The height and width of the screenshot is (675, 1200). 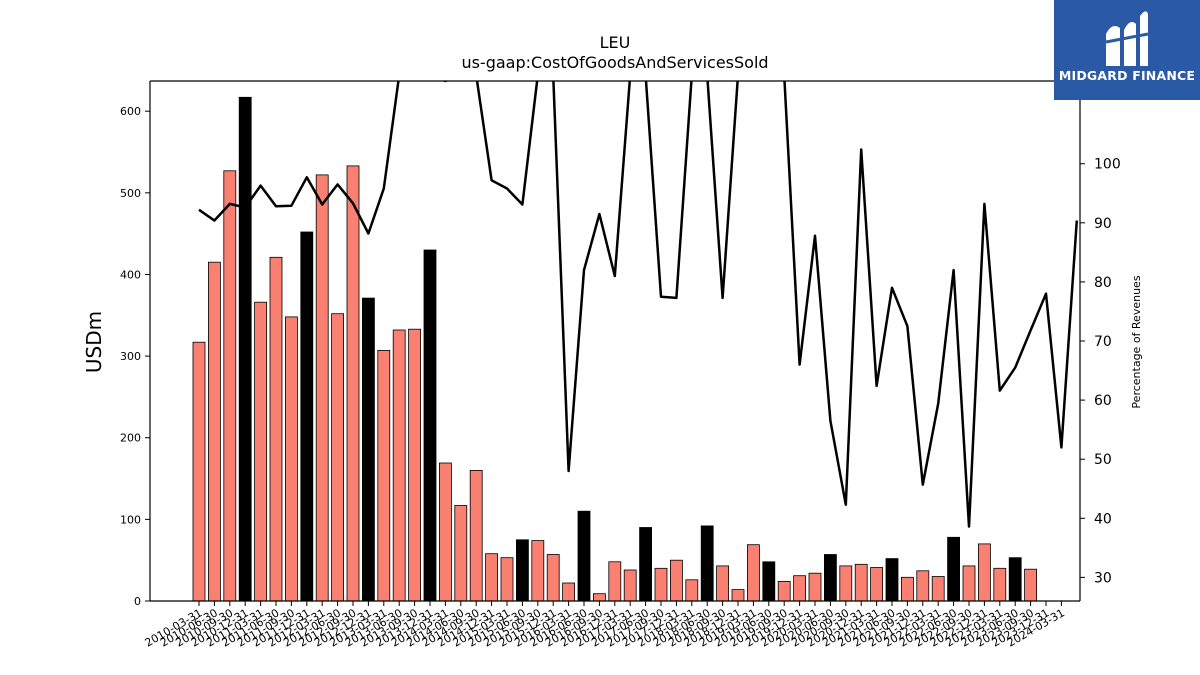 What do you see at coordinates (1103, 401) in the screenshot?
I see `y2-tick-label: 60` at bounding box center [1103, 401].